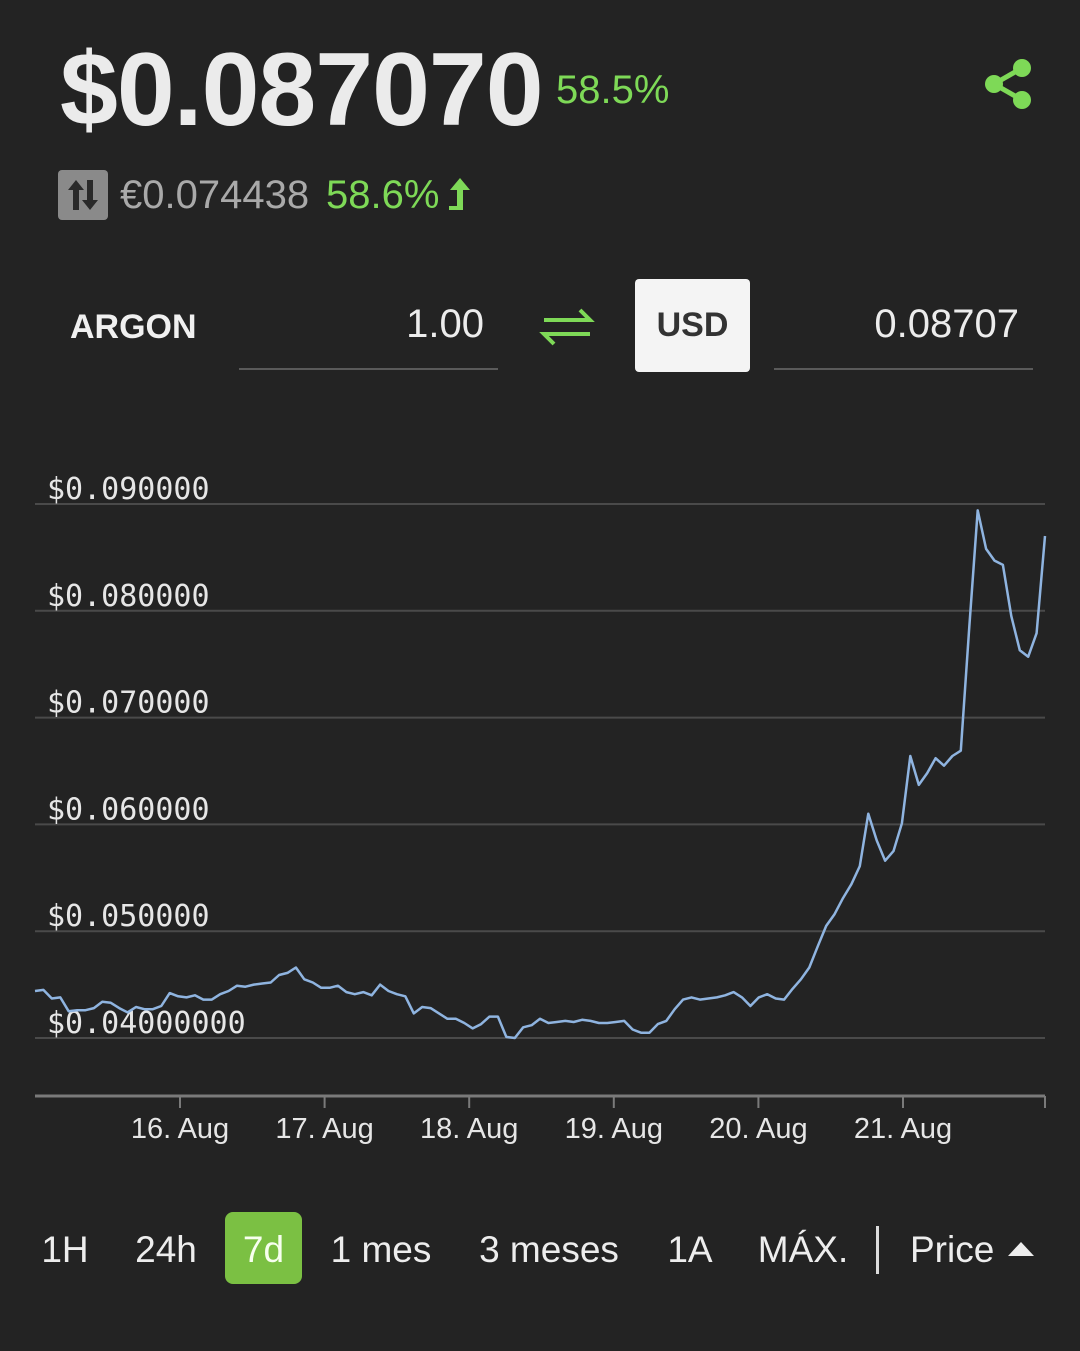 Image resolution: width=1080 pixels, height=1351 pixels. Describe the element at coordinates (614, 1129) in the screenshot. I see `x-tick-label: 19. Aug` at that location.